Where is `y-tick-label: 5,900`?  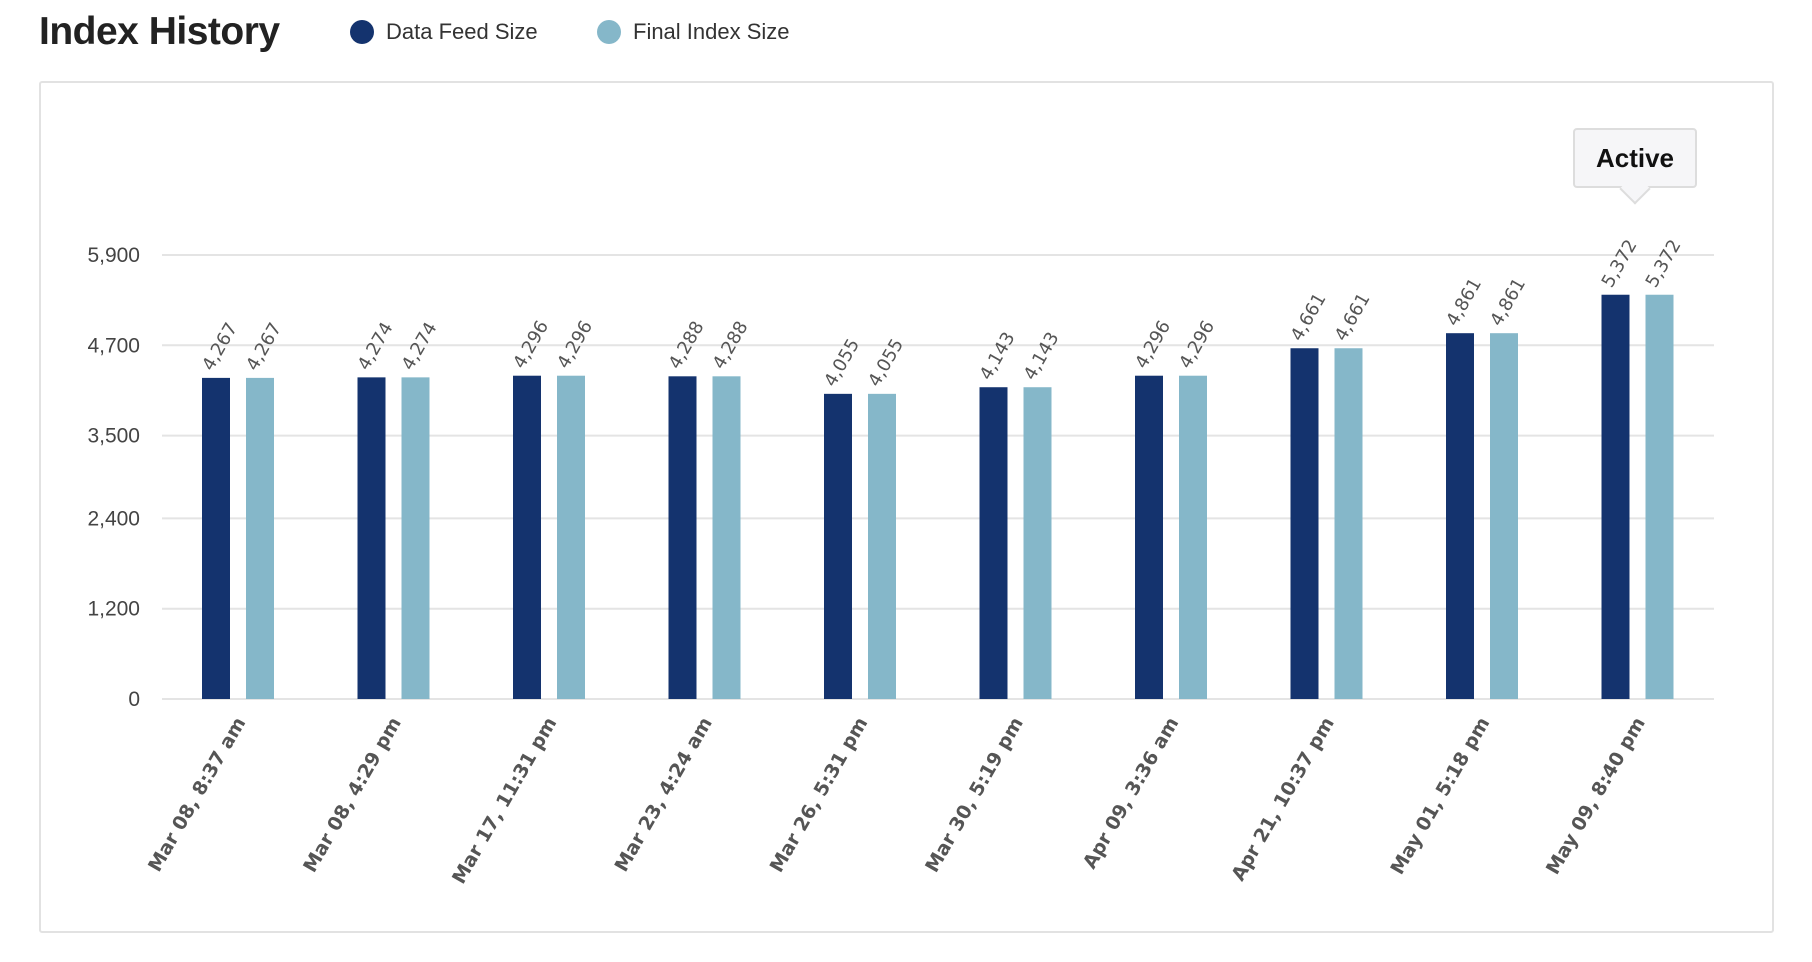
y-tick-label: 5,900 is located at coordinates (113, 255).